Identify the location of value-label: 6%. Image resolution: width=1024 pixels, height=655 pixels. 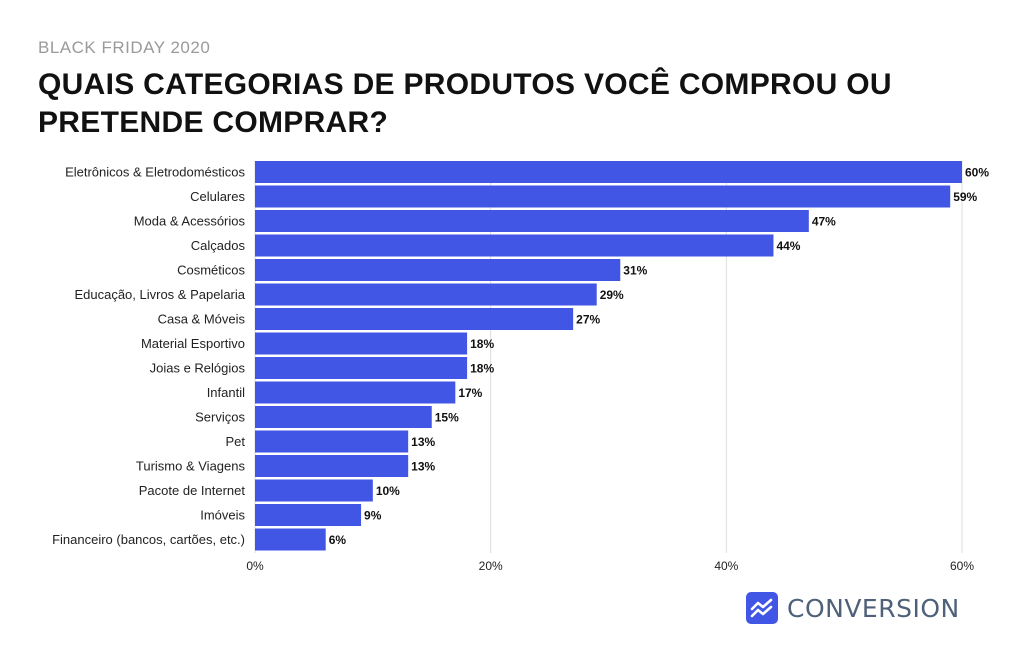
(338, 540).